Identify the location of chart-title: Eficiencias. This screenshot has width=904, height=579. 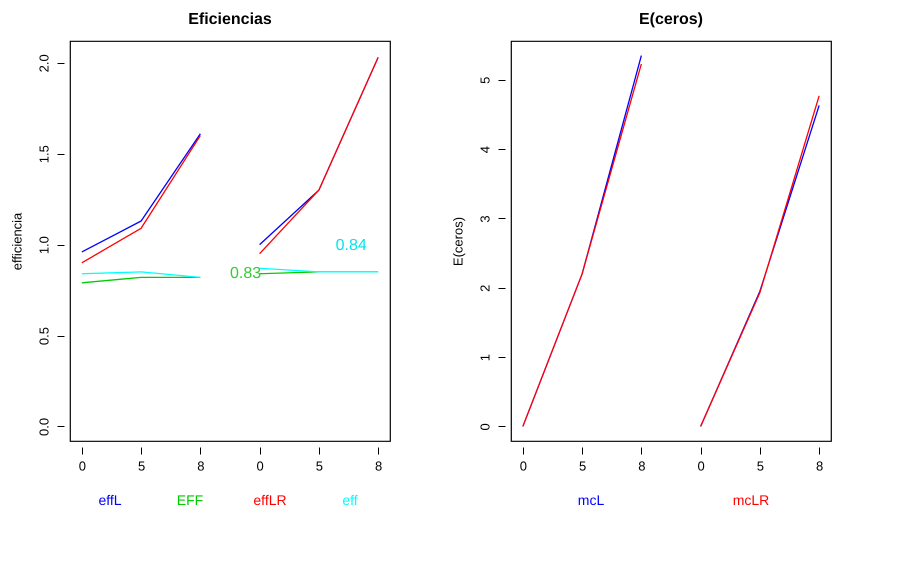
(230, 19).